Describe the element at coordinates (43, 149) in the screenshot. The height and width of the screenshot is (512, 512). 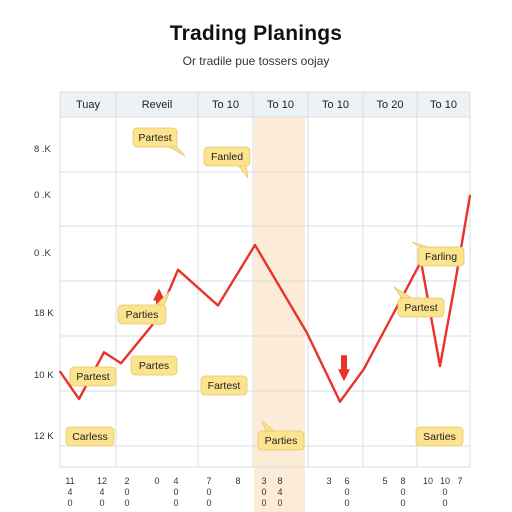
I see `y-tick-label: 8 .K` at that location.